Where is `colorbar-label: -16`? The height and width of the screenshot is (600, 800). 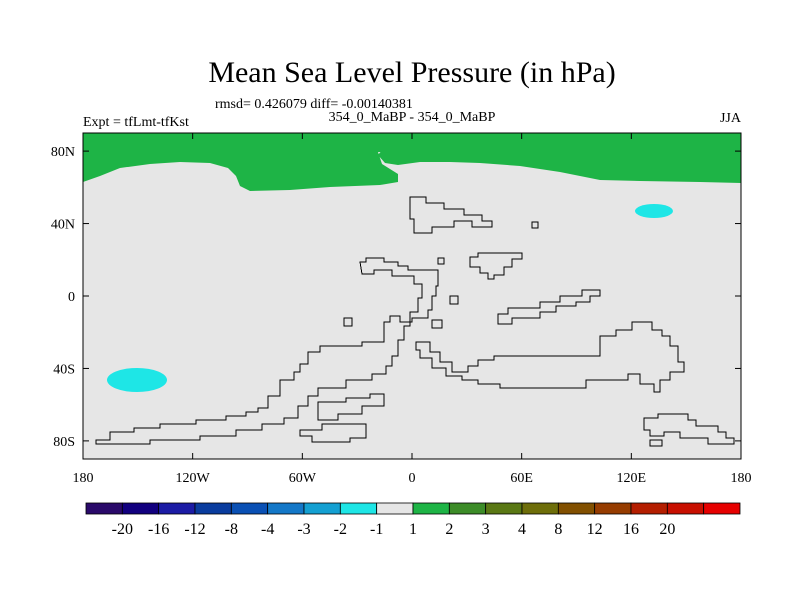
colorbar-label: -16 is located at coordinates (158, 529).